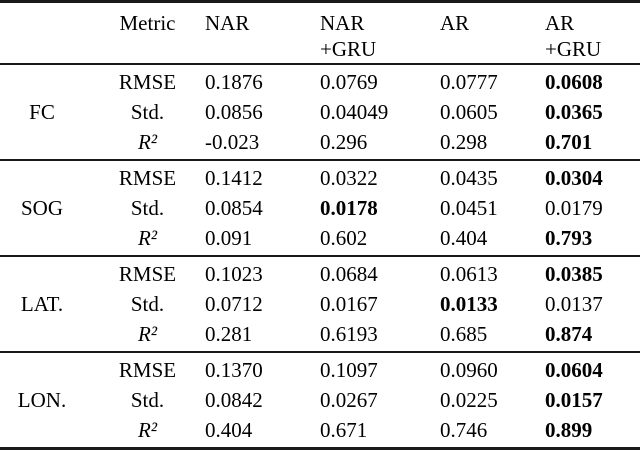 Image resolution: width=640 pixels, height=450 pixels. I want to click on cell-value: 0.0684, so click(349, 273).